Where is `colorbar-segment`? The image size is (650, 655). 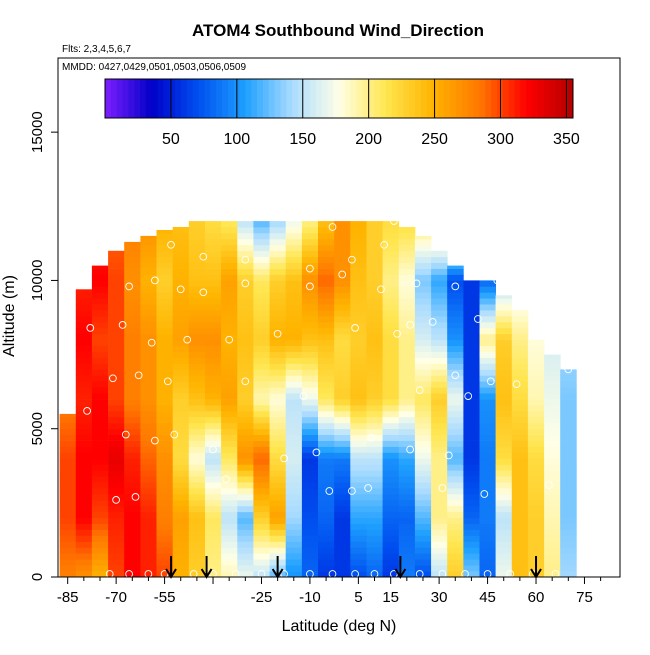 colorbar-segment is located at coordinates (330, 98).